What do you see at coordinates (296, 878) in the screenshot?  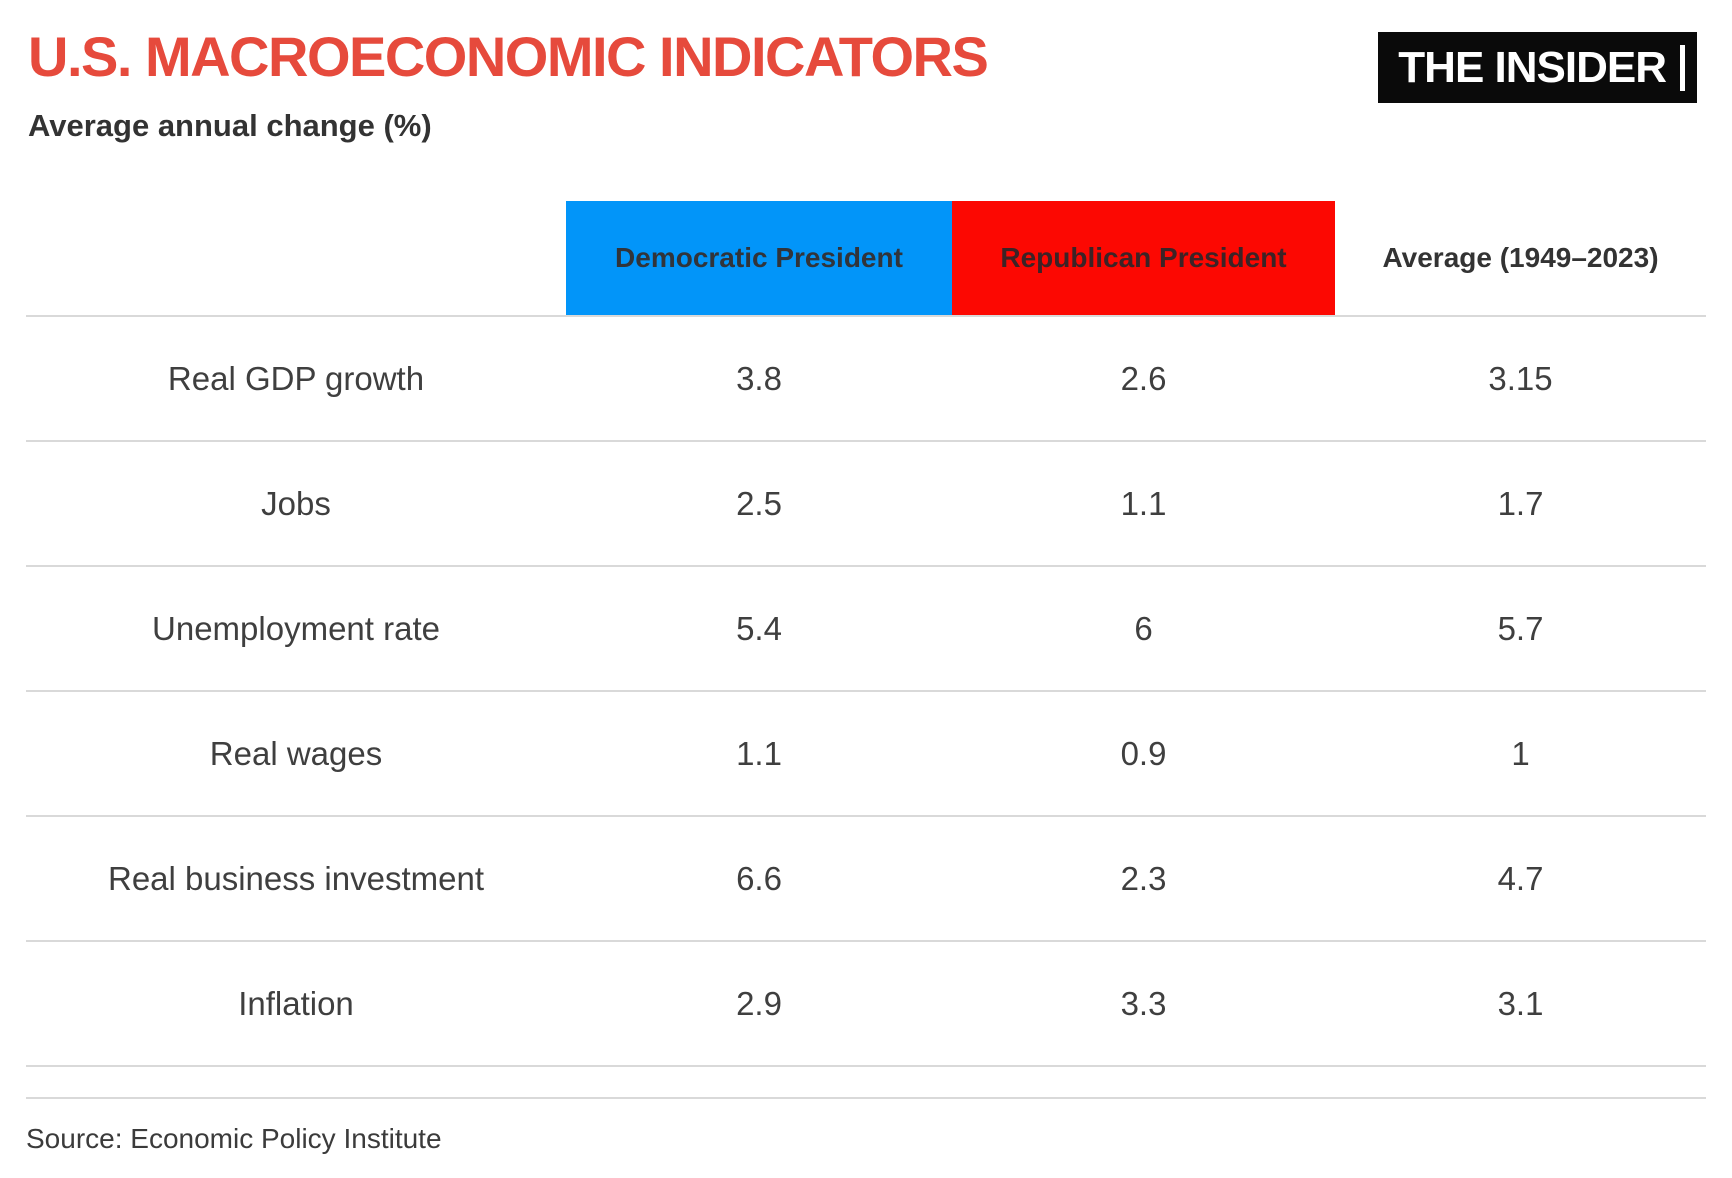 I see `row-label: Real business investment` at bounding box center [296, 878].